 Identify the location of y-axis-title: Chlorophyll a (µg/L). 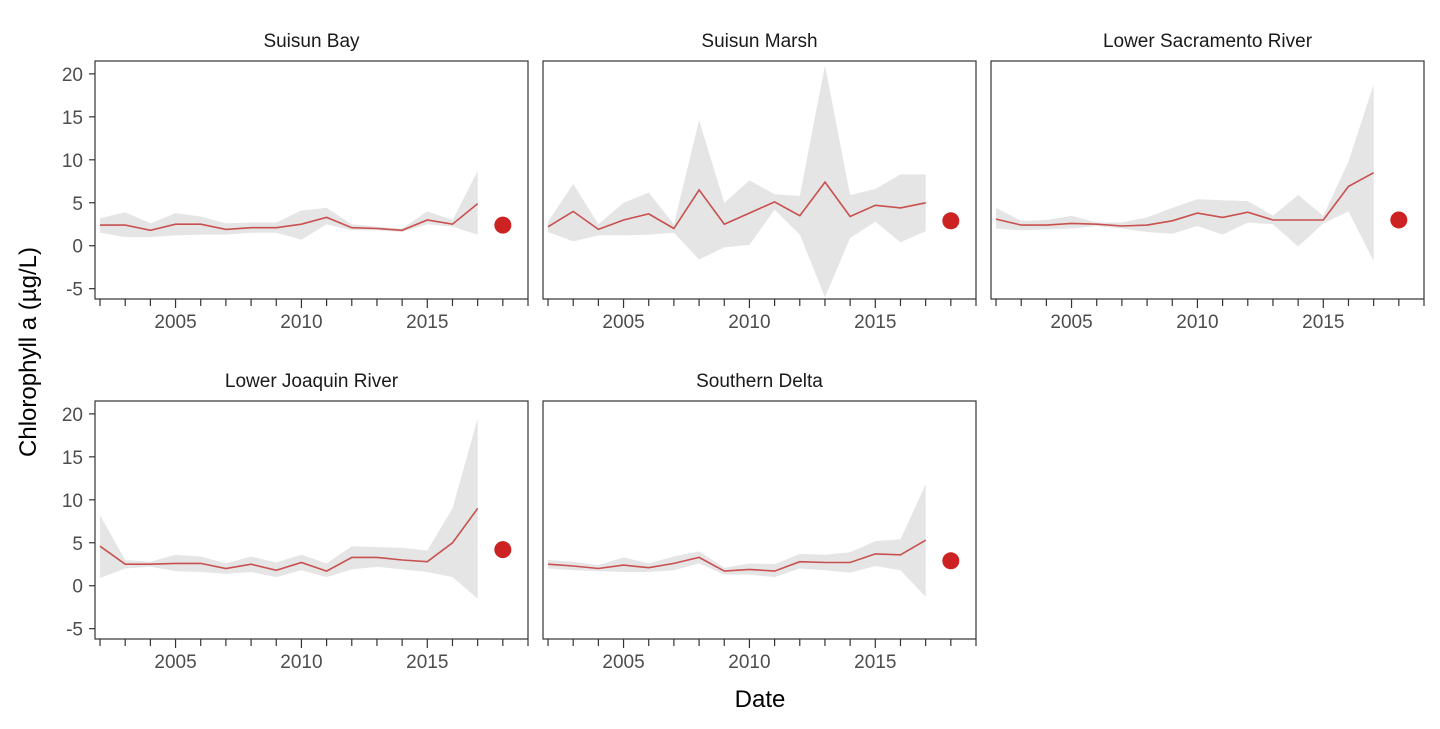
(28, 352).